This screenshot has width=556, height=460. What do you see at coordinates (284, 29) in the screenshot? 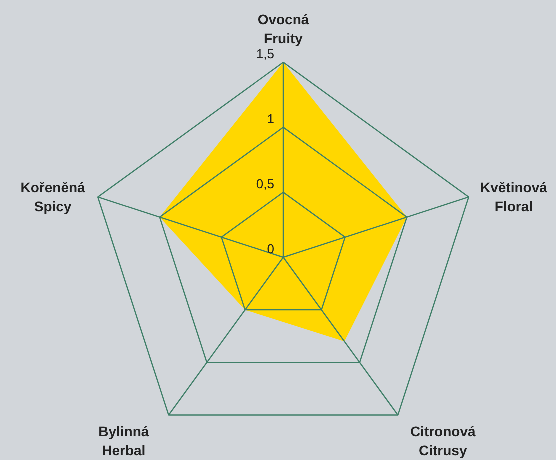
I see `spoke-label: Ovocná Fruity` at bounding box center [284, 29].